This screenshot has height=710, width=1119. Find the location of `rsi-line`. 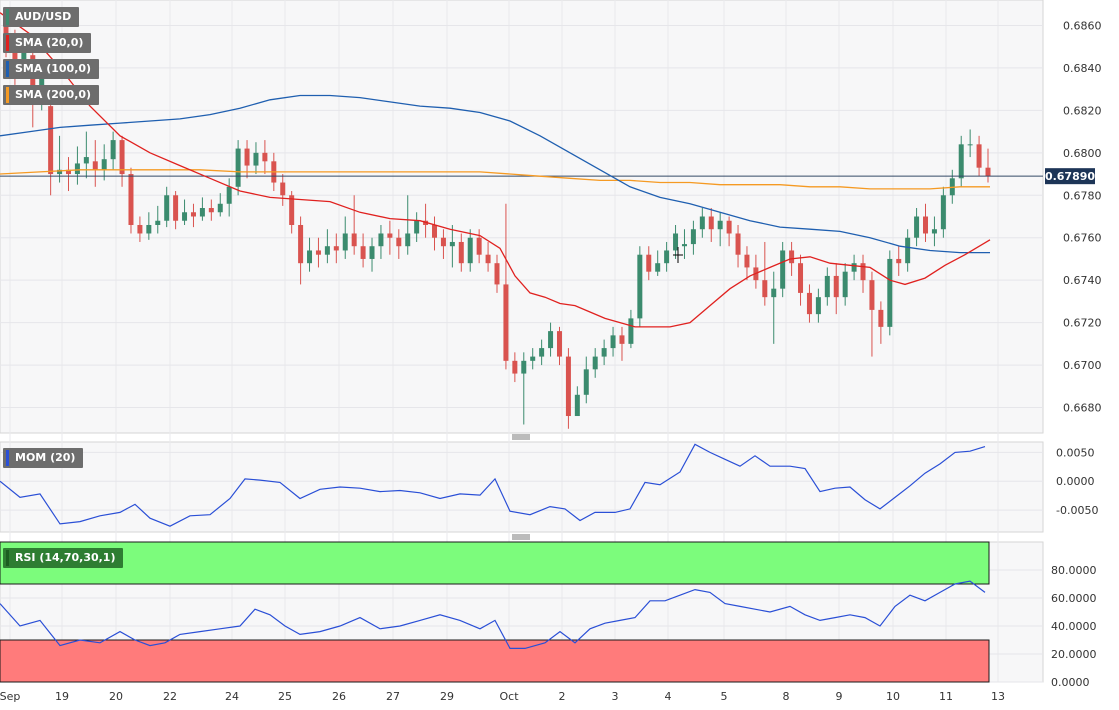

rsi-line is located at coordinates (493, 614).